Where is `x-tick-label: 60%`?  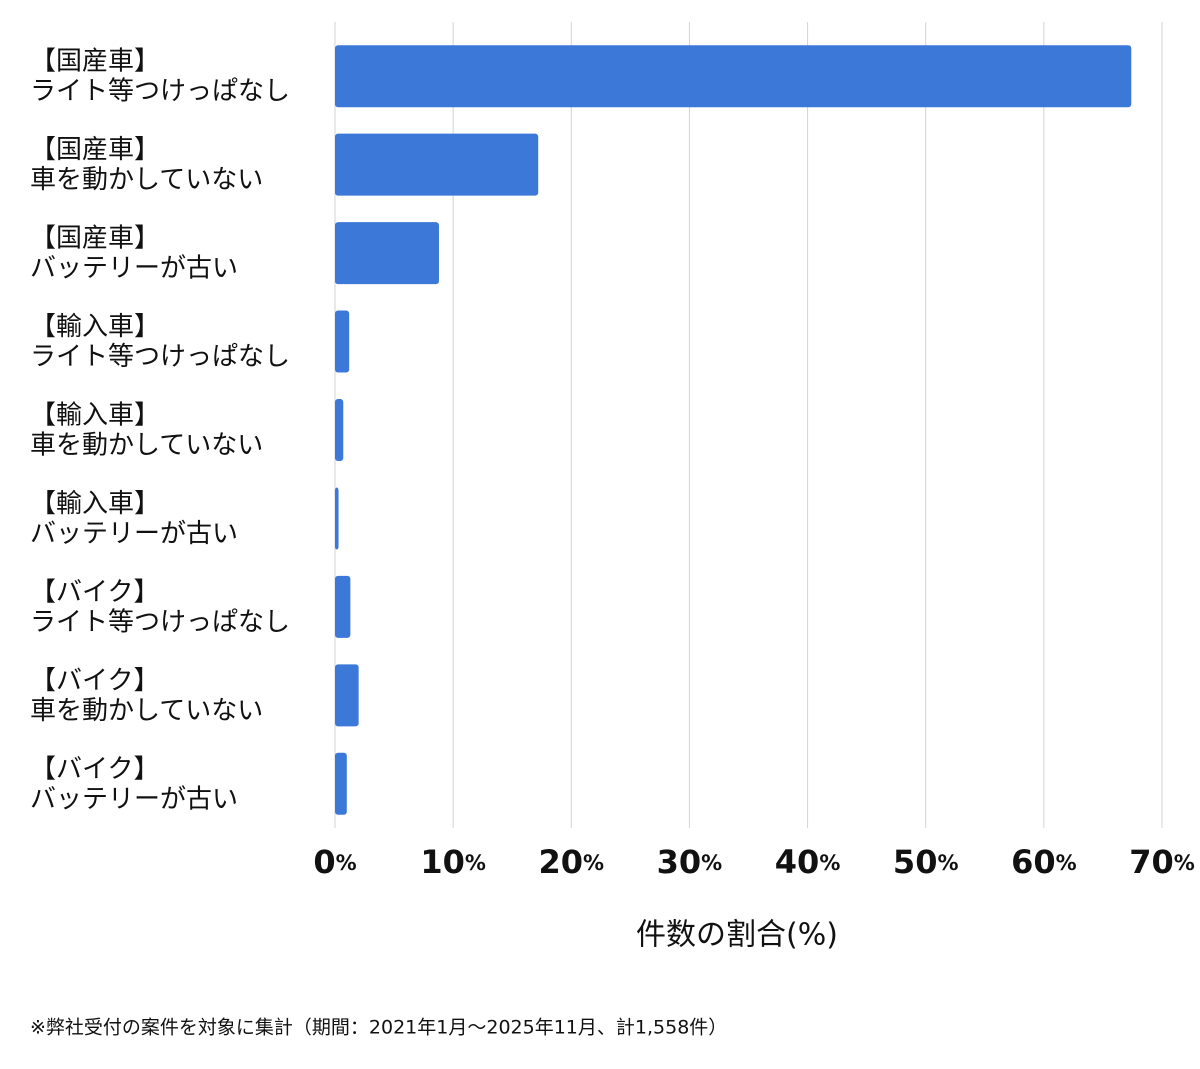 x-tick-label: 60% is located at coordinates (1044, 862).